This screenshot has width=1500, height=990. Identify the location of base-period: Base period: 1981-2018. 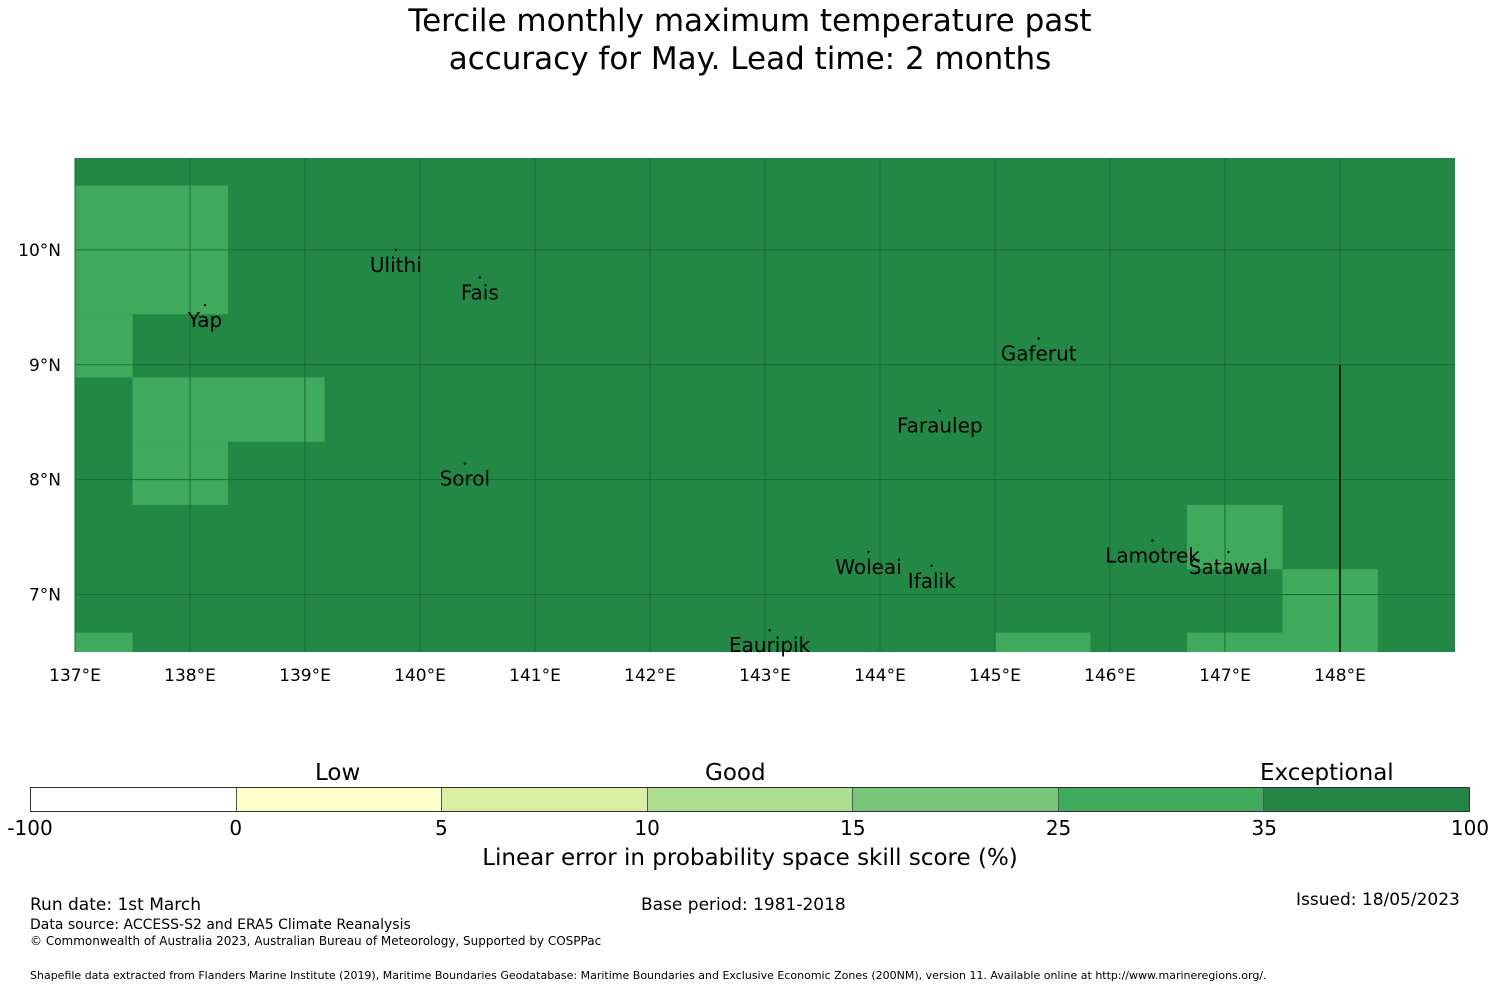
(743, 905).